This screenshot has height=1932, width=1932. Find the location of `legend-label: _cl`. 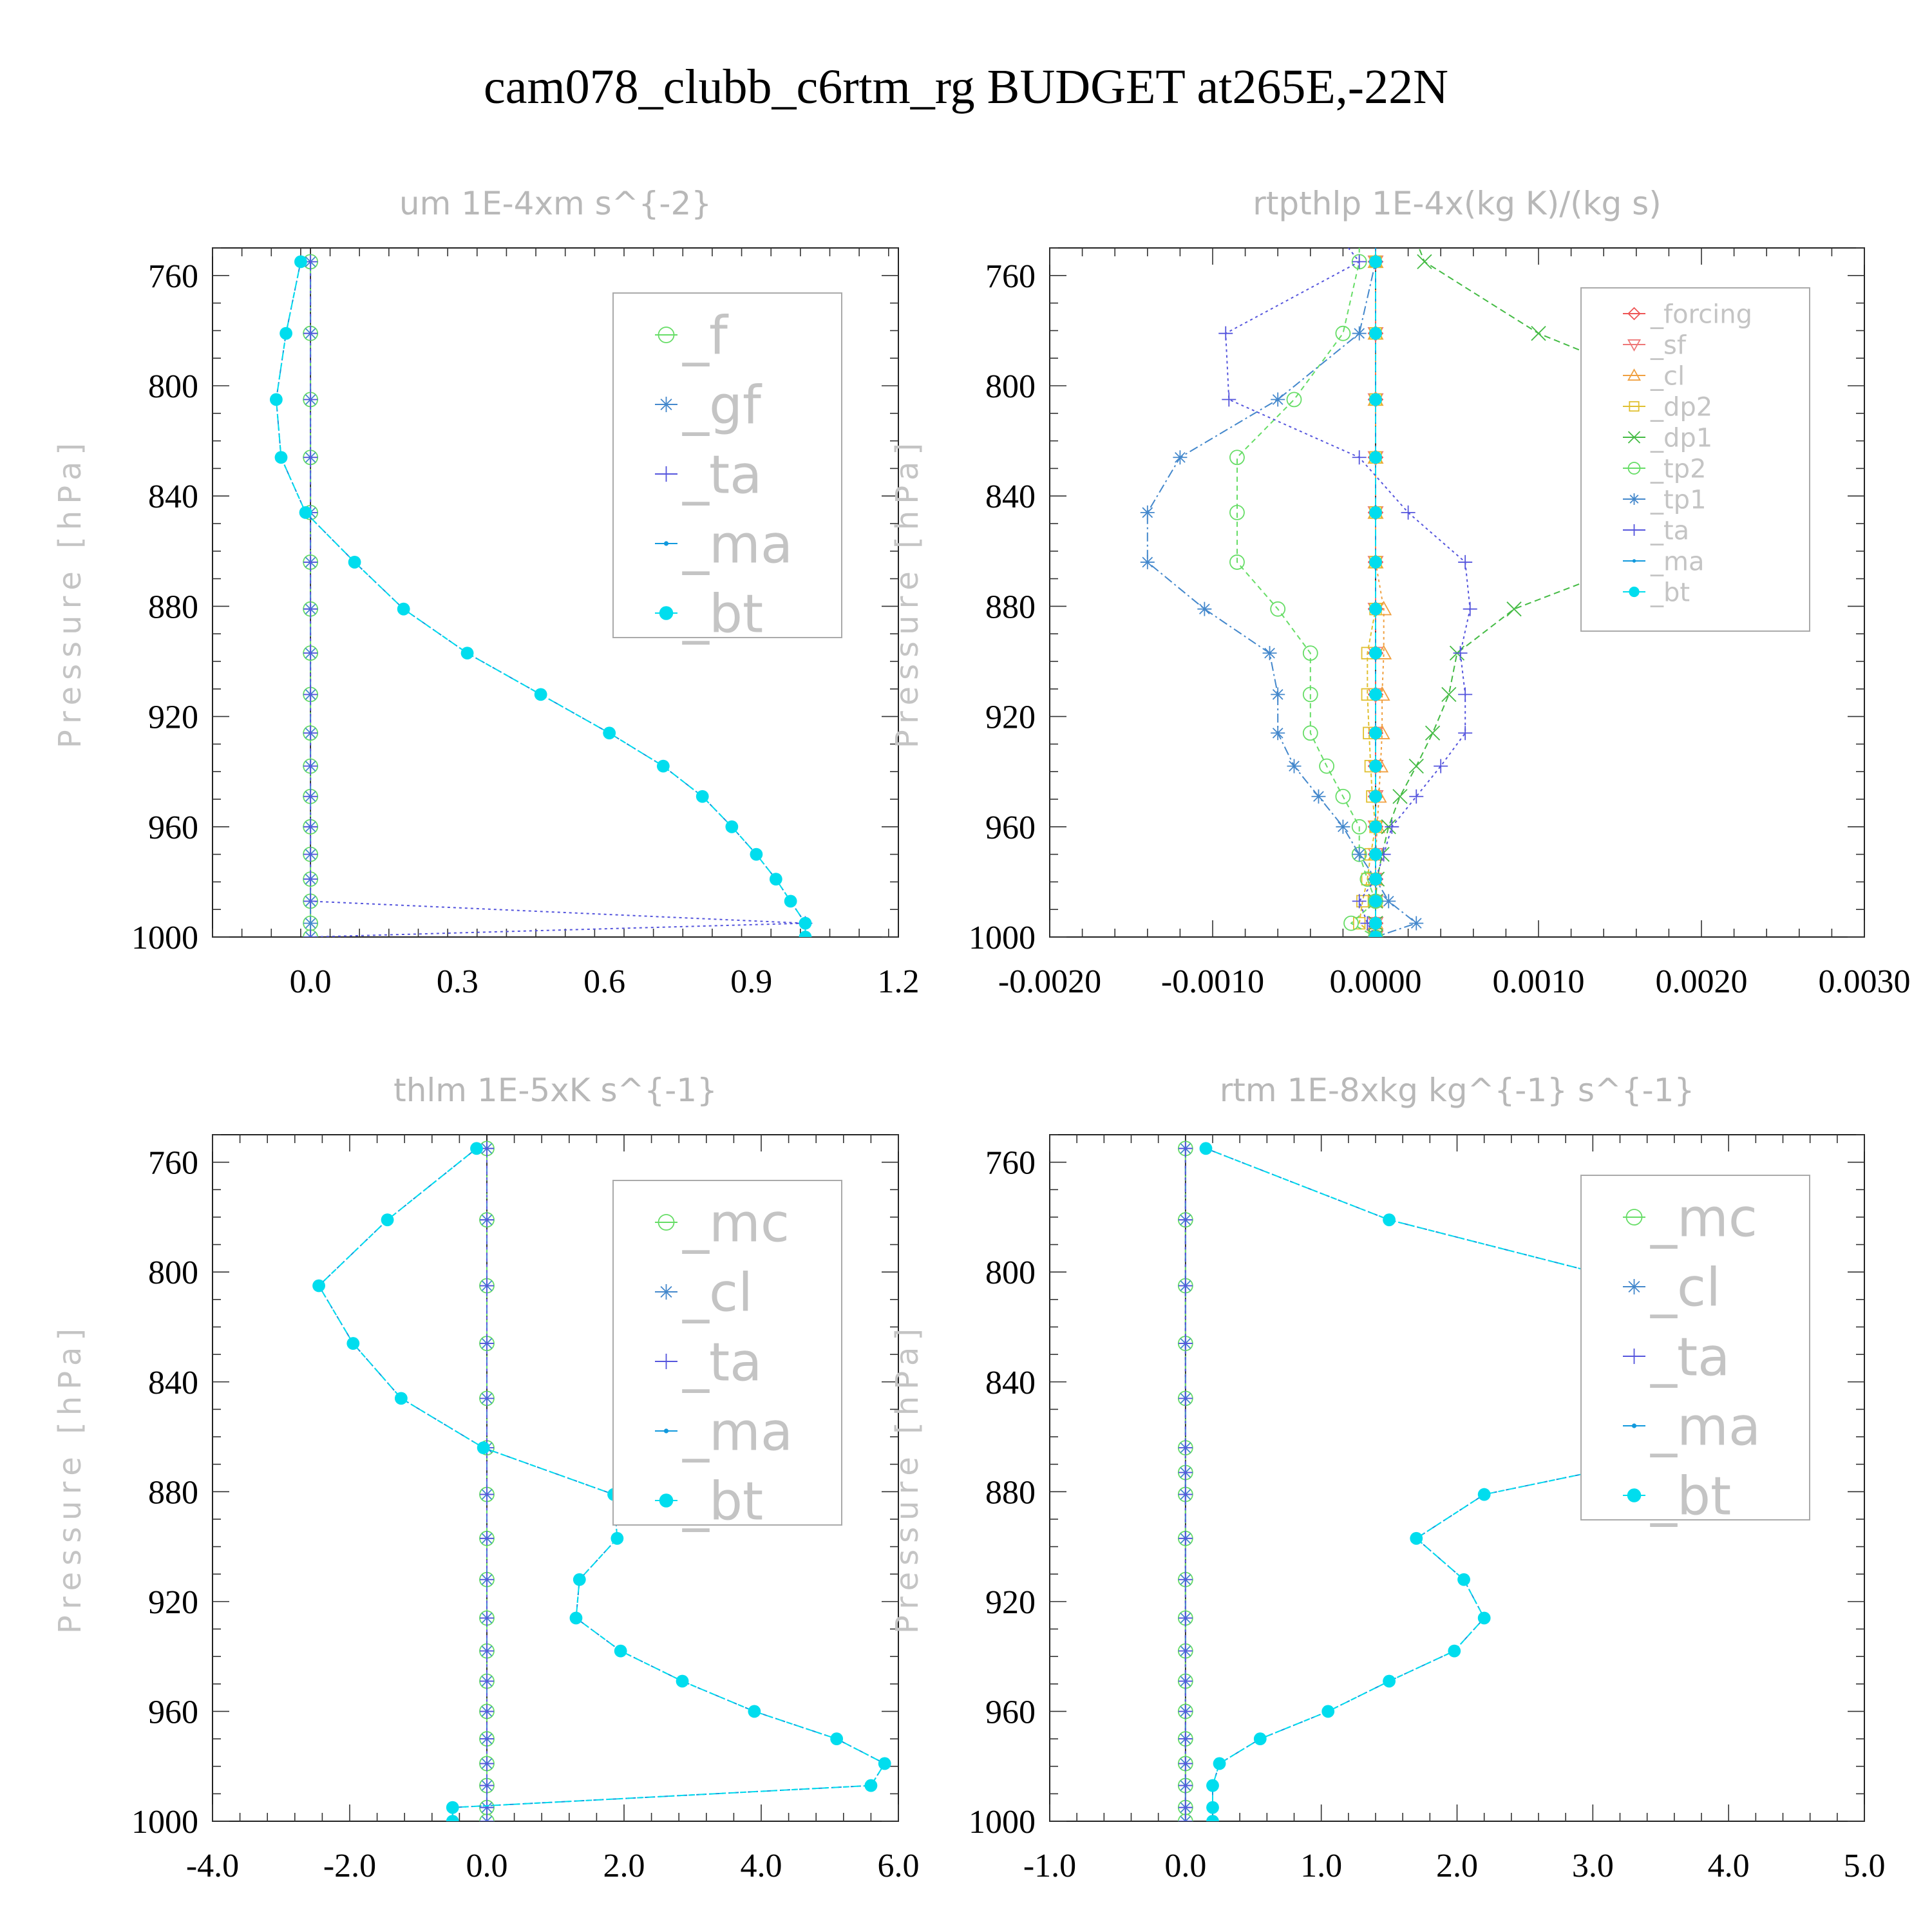

legend-label: _cl is located at coordinates (717, 1293).